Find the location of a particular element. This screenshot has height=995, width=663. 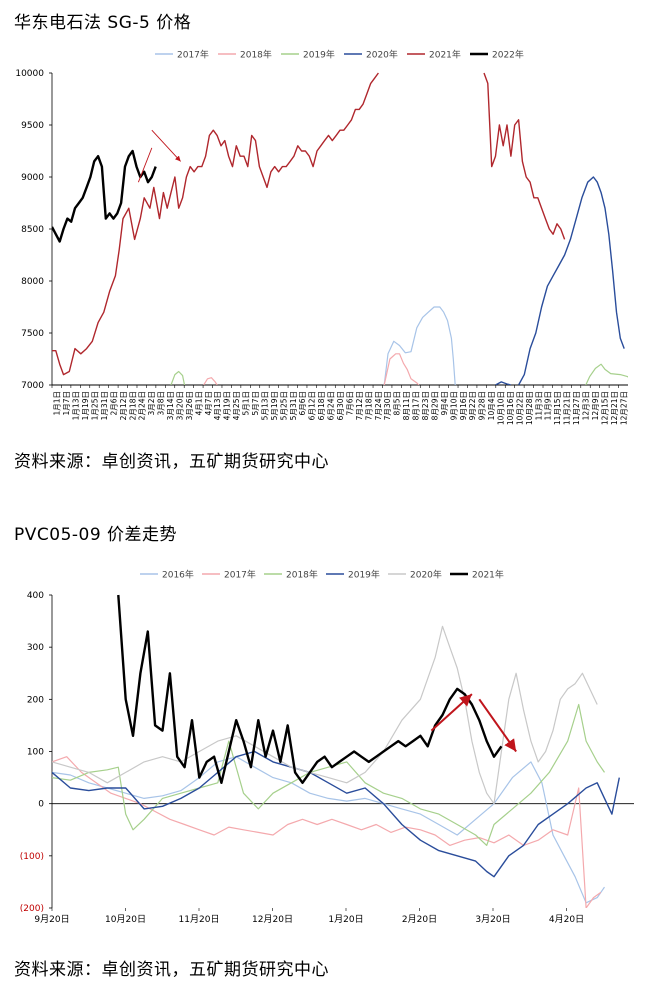

x-tick-label: 10月28日 is located at coordinates (529, 408).